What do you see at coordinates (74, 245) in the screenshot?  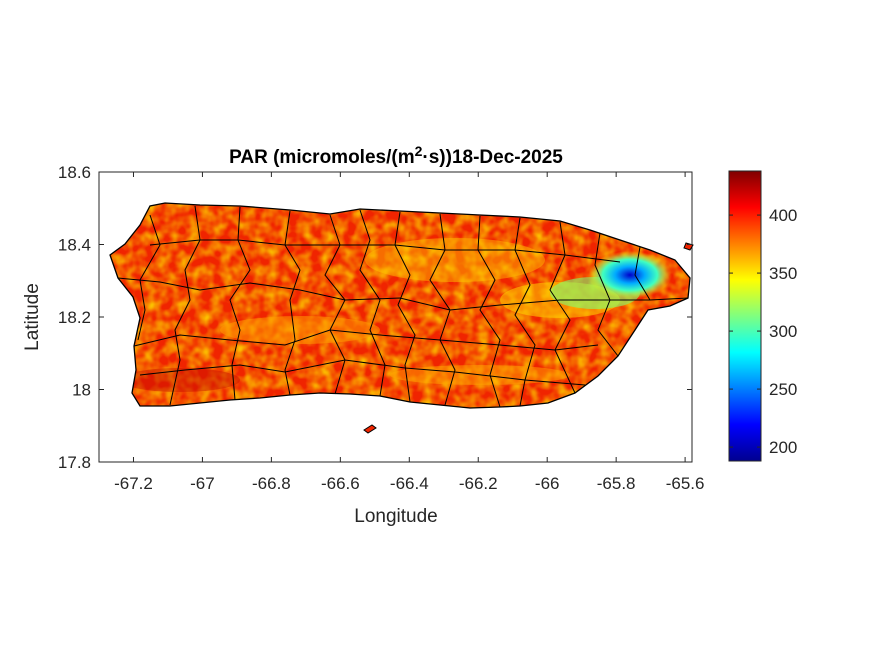 I see `y-tick-label: 18.4` at bounding box center [74, 245].